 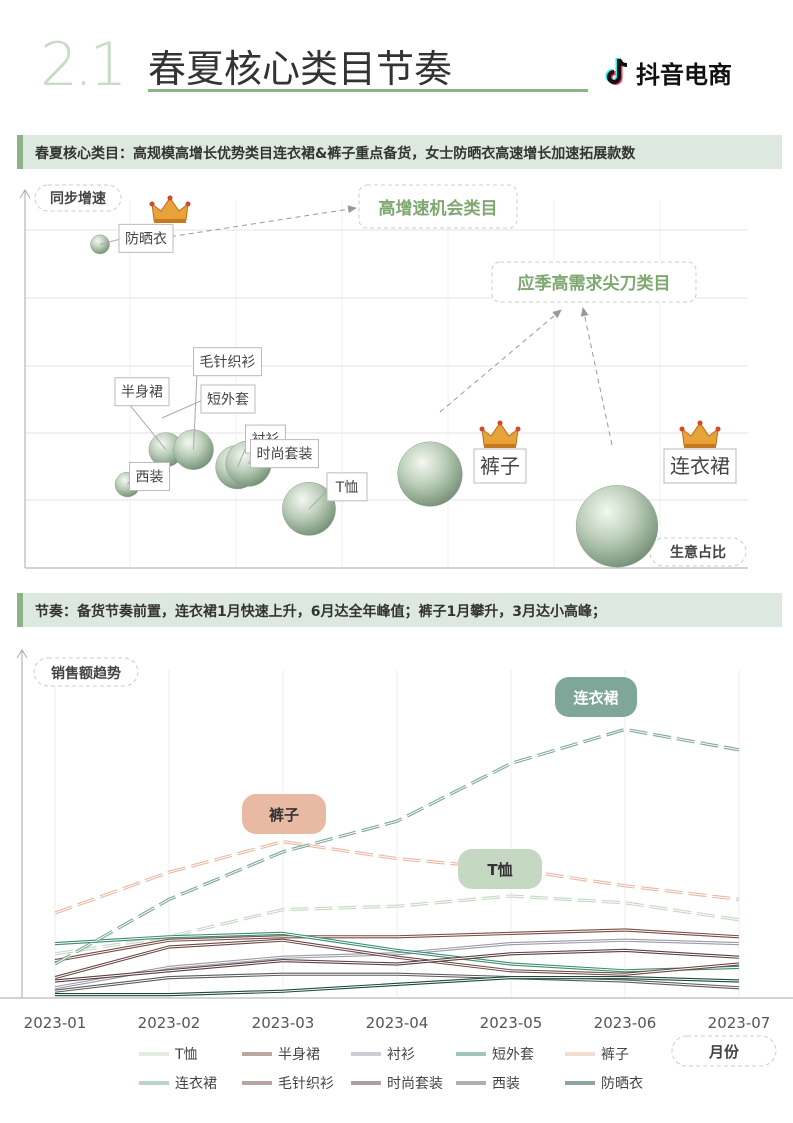 I want to click on bubble-时尚套装, so click(x=248, y=463).